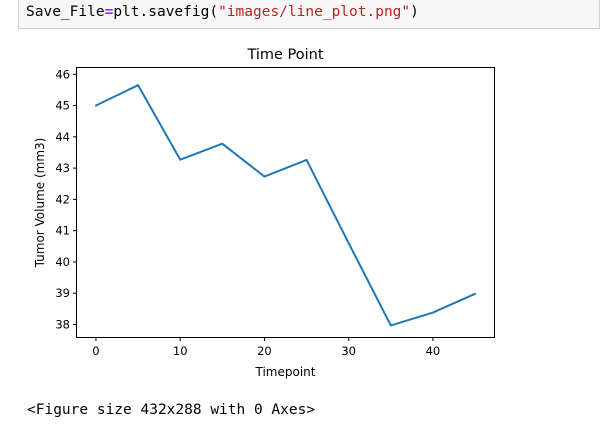  What do you see at coordinates (433, 351) in the screenshot?
I see `x-tick-label: 40` at bounding box center [433, 351].